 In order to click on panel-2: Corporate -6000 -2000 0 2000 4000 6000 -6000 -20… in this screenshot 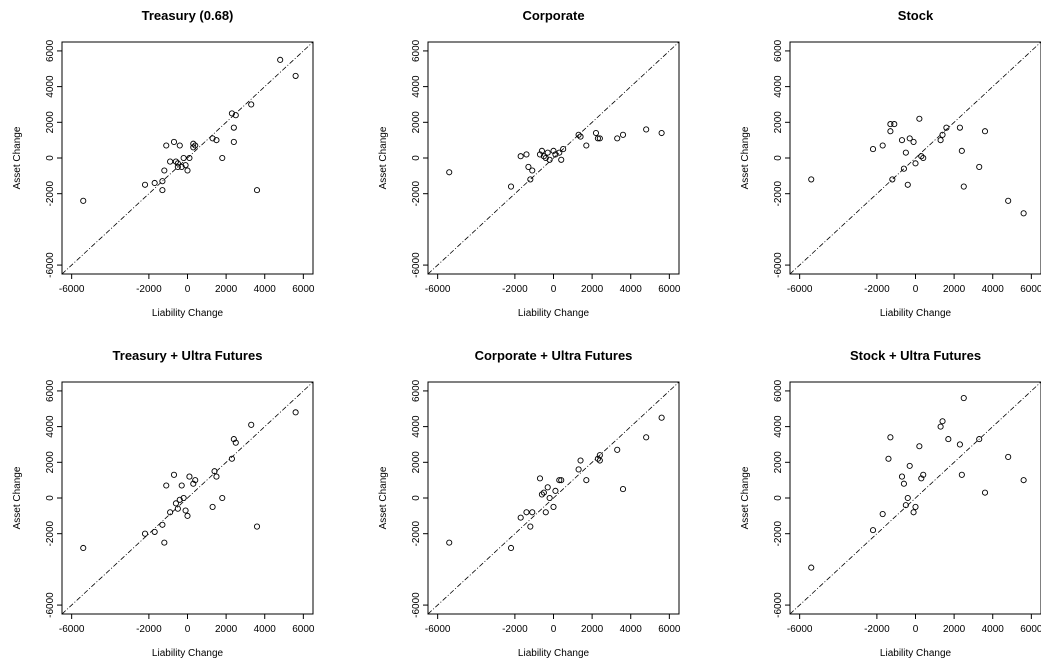, I will do `click(529, 163)`.